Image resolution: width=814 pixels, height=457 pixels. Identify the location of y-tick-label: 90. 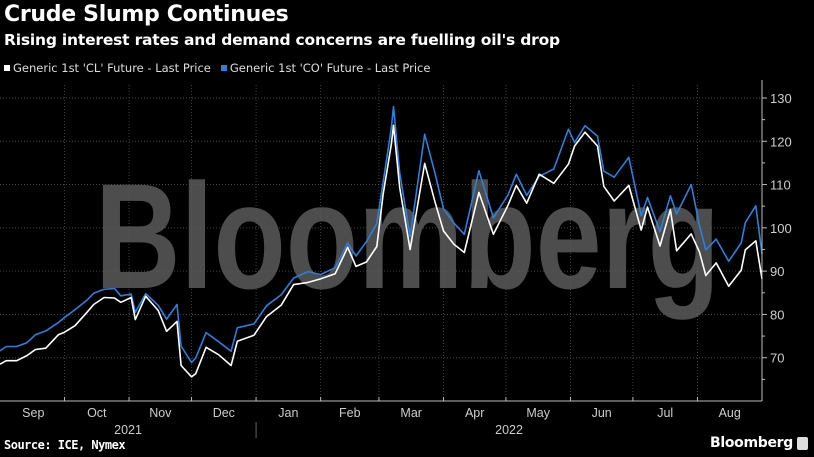
(777, 271).